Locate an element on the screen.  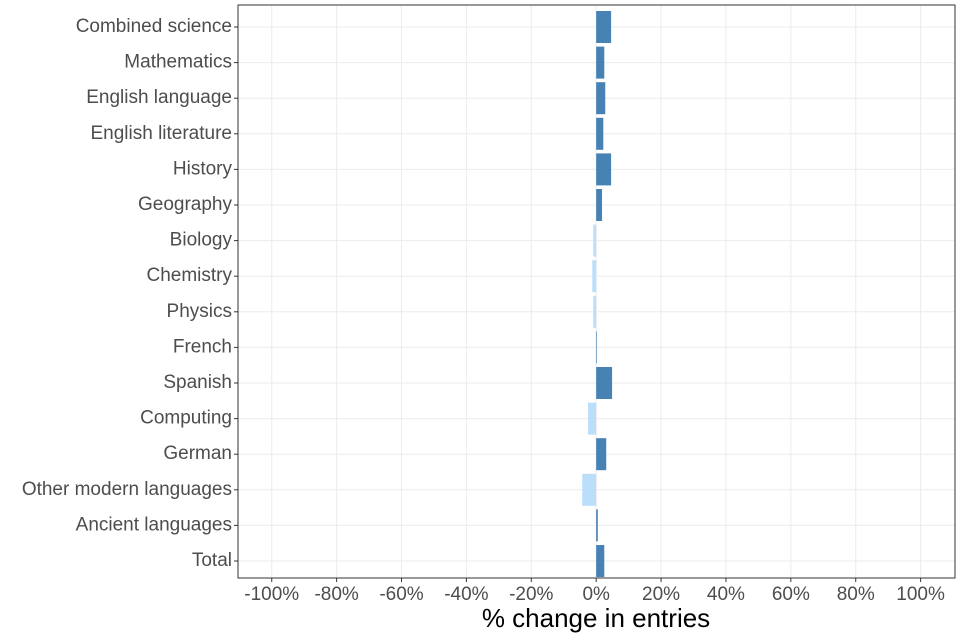
x-tick-label: -20% is located at coordinates (531, 594).